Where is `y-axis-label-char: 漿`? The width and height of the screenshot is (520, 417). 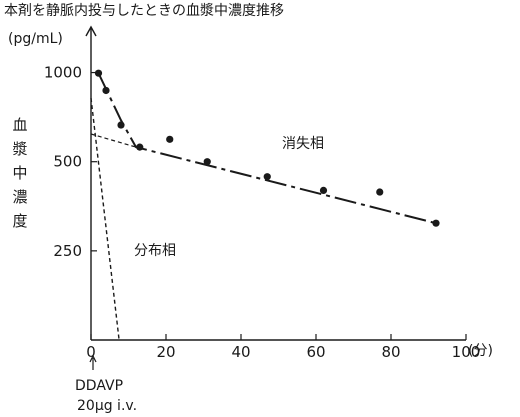 y-axis-label-char: 漿 is located at coordinates (19, 149).